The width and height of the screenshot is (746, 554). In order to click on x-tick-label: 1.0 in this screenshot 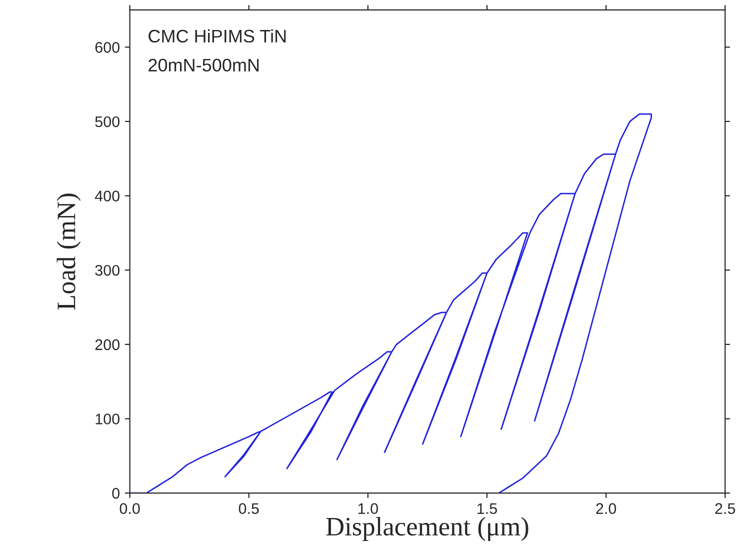, I will do `click(368, 508)`.